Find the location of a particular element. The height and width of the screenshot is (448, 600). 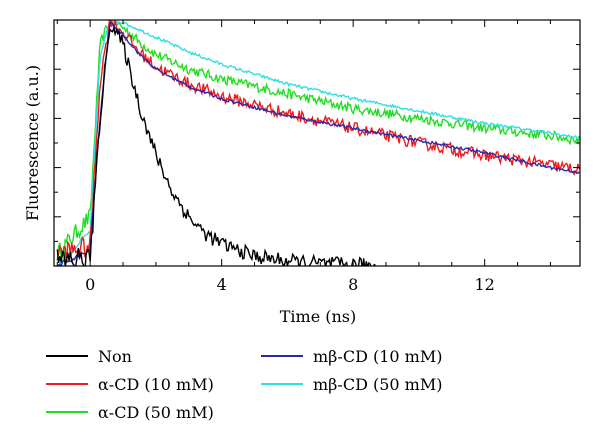

legend-item: mβ-CD (50 mM) is located at coordinates (351, 384).